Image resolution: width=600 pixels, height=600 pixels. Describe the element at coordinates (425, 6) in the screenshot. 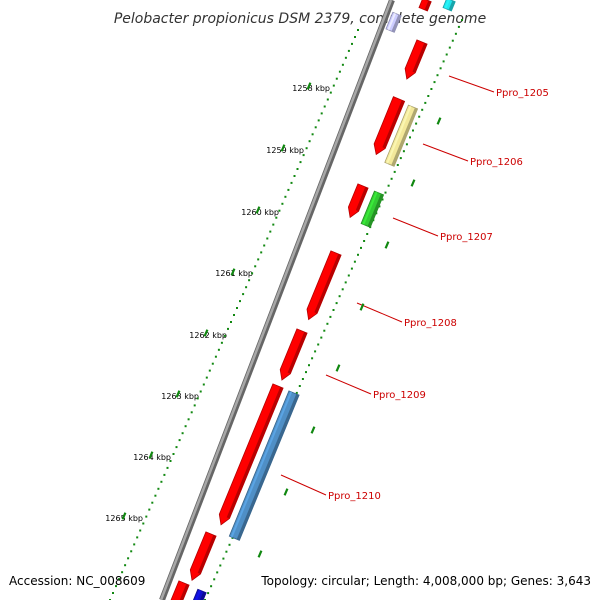

I see `gene-red-top` at that location.